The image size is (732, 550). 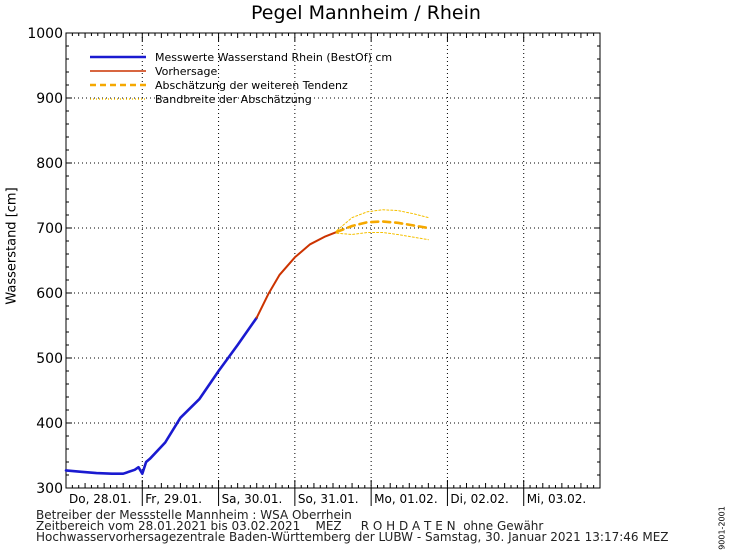 I want to click on legend-label: Bandbreite der Abschätzung, so click(x=233, y=99).